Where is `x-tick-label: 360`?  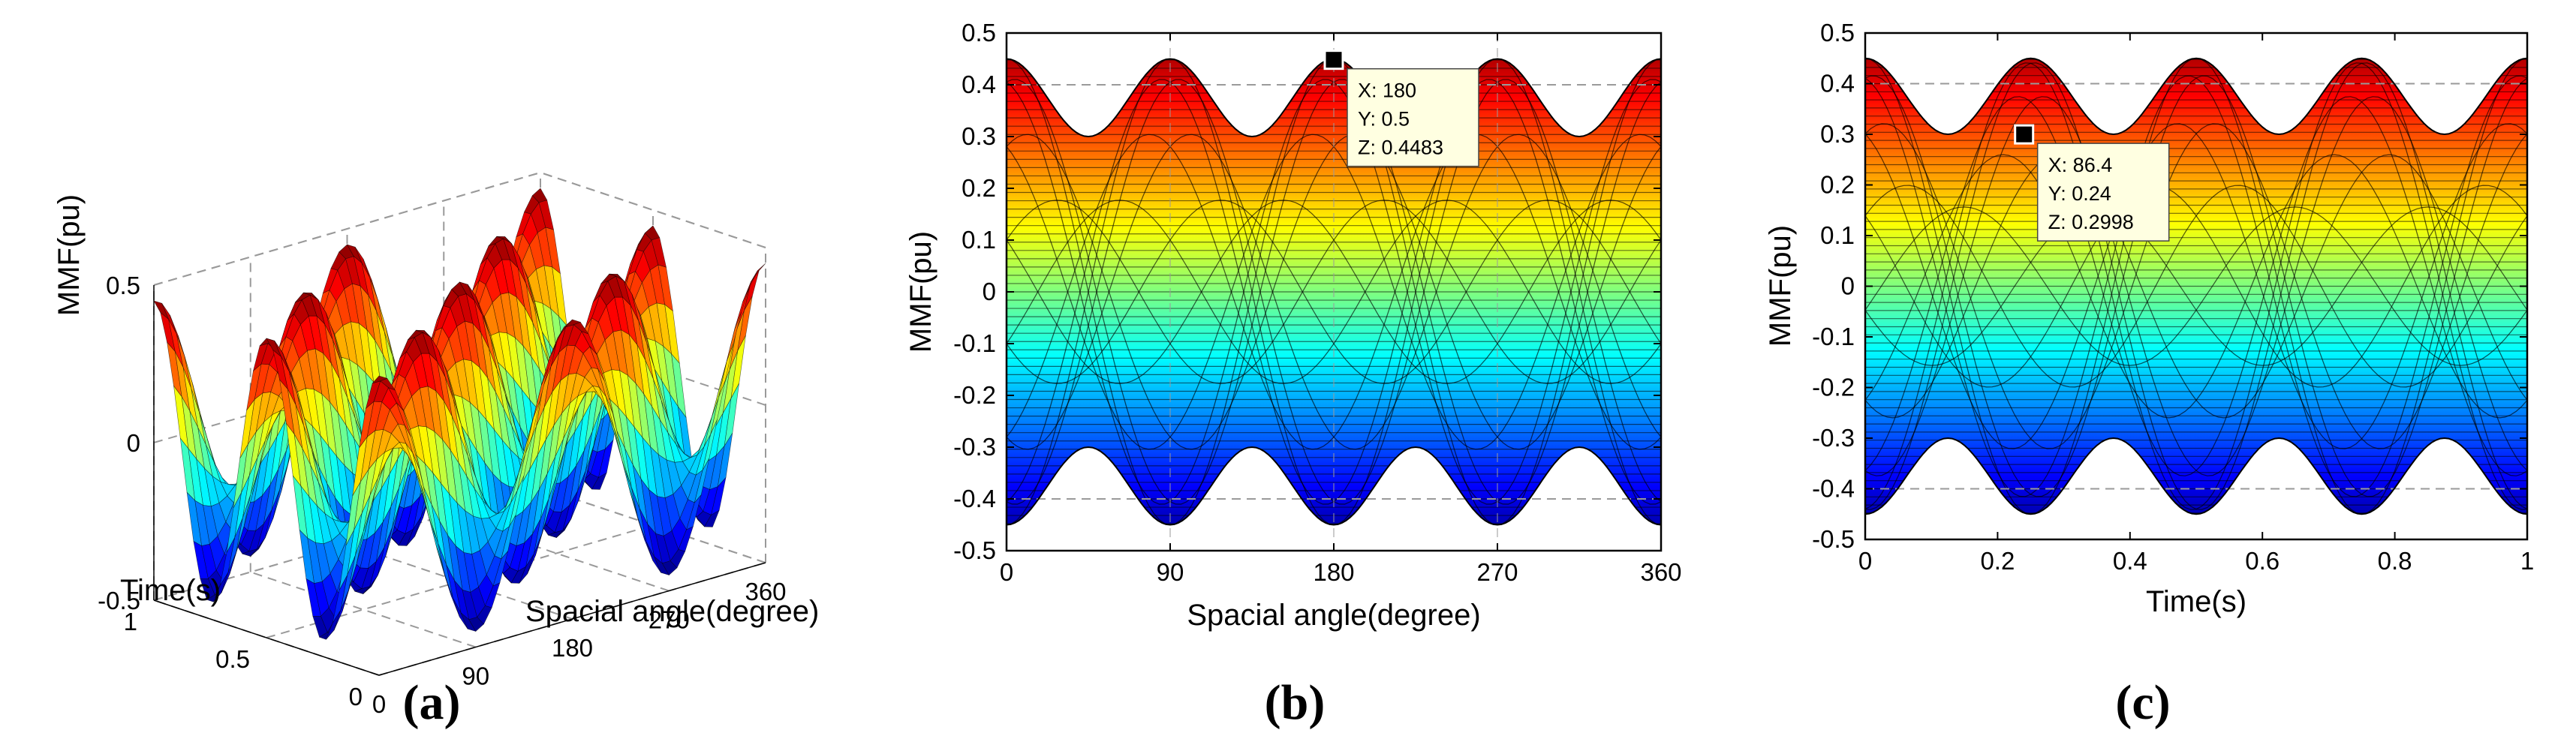 x-tick-label: 360 is located at coordinates (1660, 572).